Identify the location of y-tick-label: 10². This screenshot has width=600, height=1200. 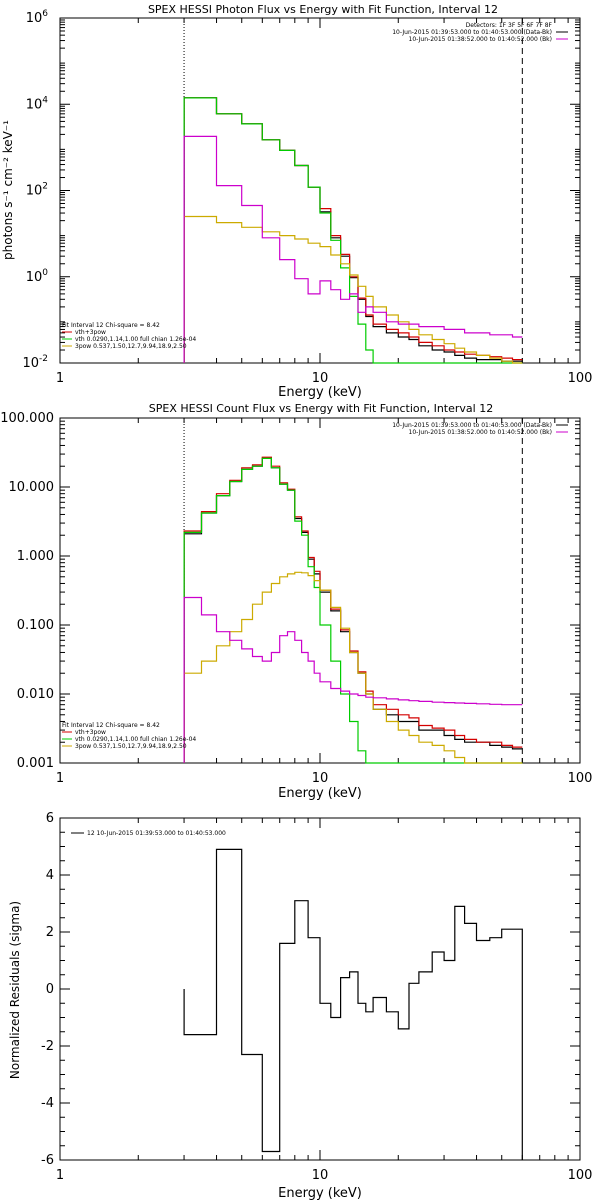
(37, 190).